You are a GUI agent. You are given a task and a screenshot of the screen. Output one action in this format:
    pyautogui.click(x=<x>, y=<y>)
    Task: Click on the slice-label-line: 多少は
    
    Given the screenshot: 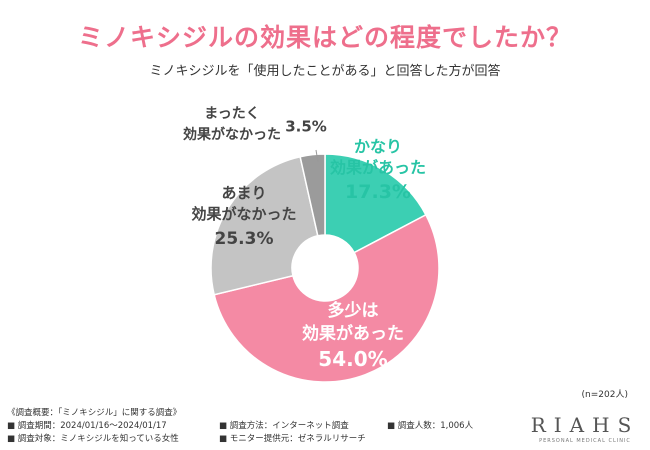 What is the action you would take?
    pyautogui.click(x=353, y=310)
    